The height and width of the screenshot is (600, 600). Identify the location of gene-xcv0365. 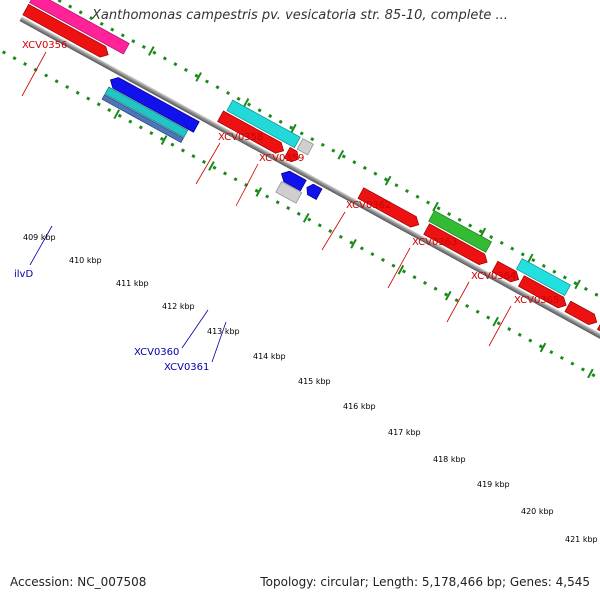
(543, 277).